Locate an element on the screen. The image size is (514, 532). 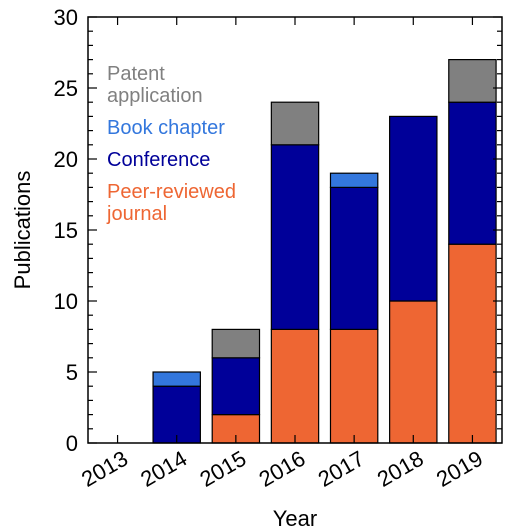
legend-entry-peer-reviewed-journal-line-0: Peer-reviewed is located at coordinates (171, 192).